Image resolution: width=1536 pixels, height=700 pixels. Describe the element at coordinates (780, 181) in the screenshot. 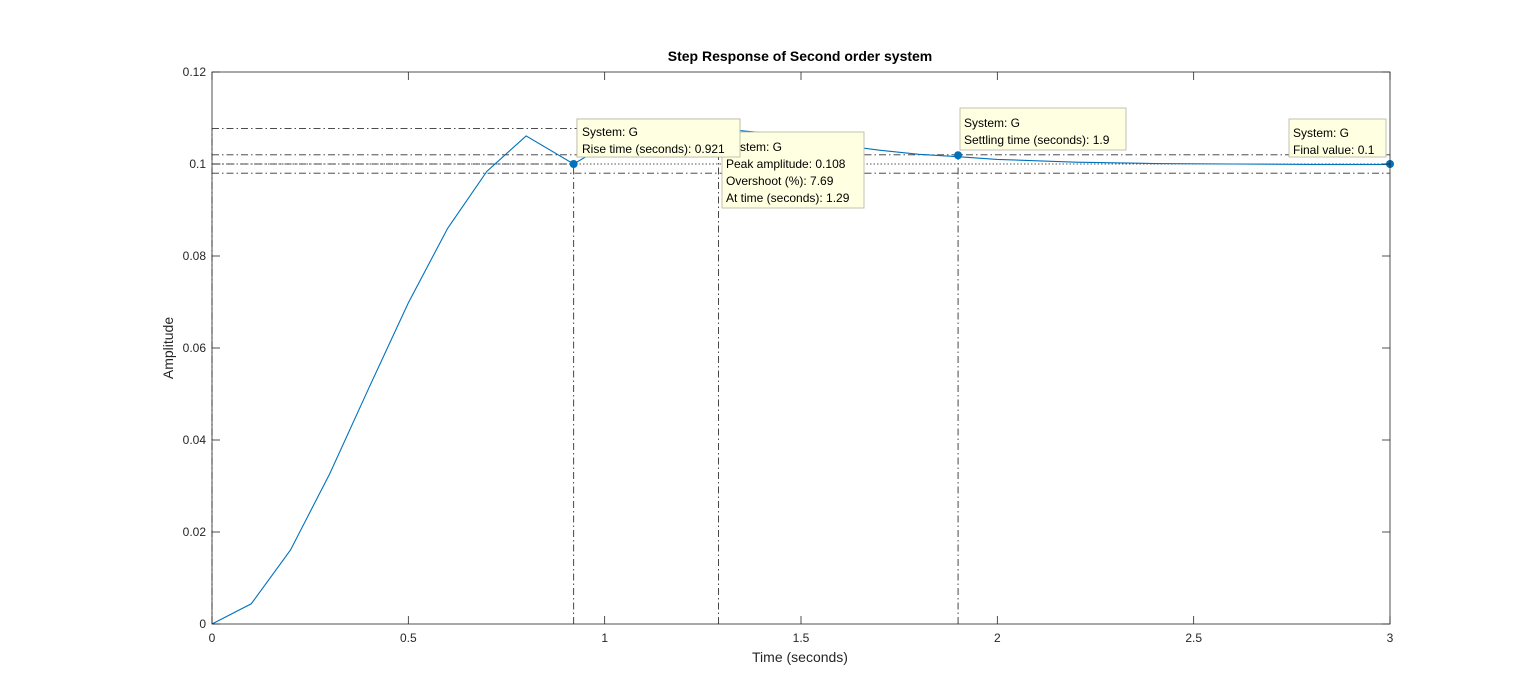

I see `datatip-peak-line3: Overshoot (%): 7.69` at that location.